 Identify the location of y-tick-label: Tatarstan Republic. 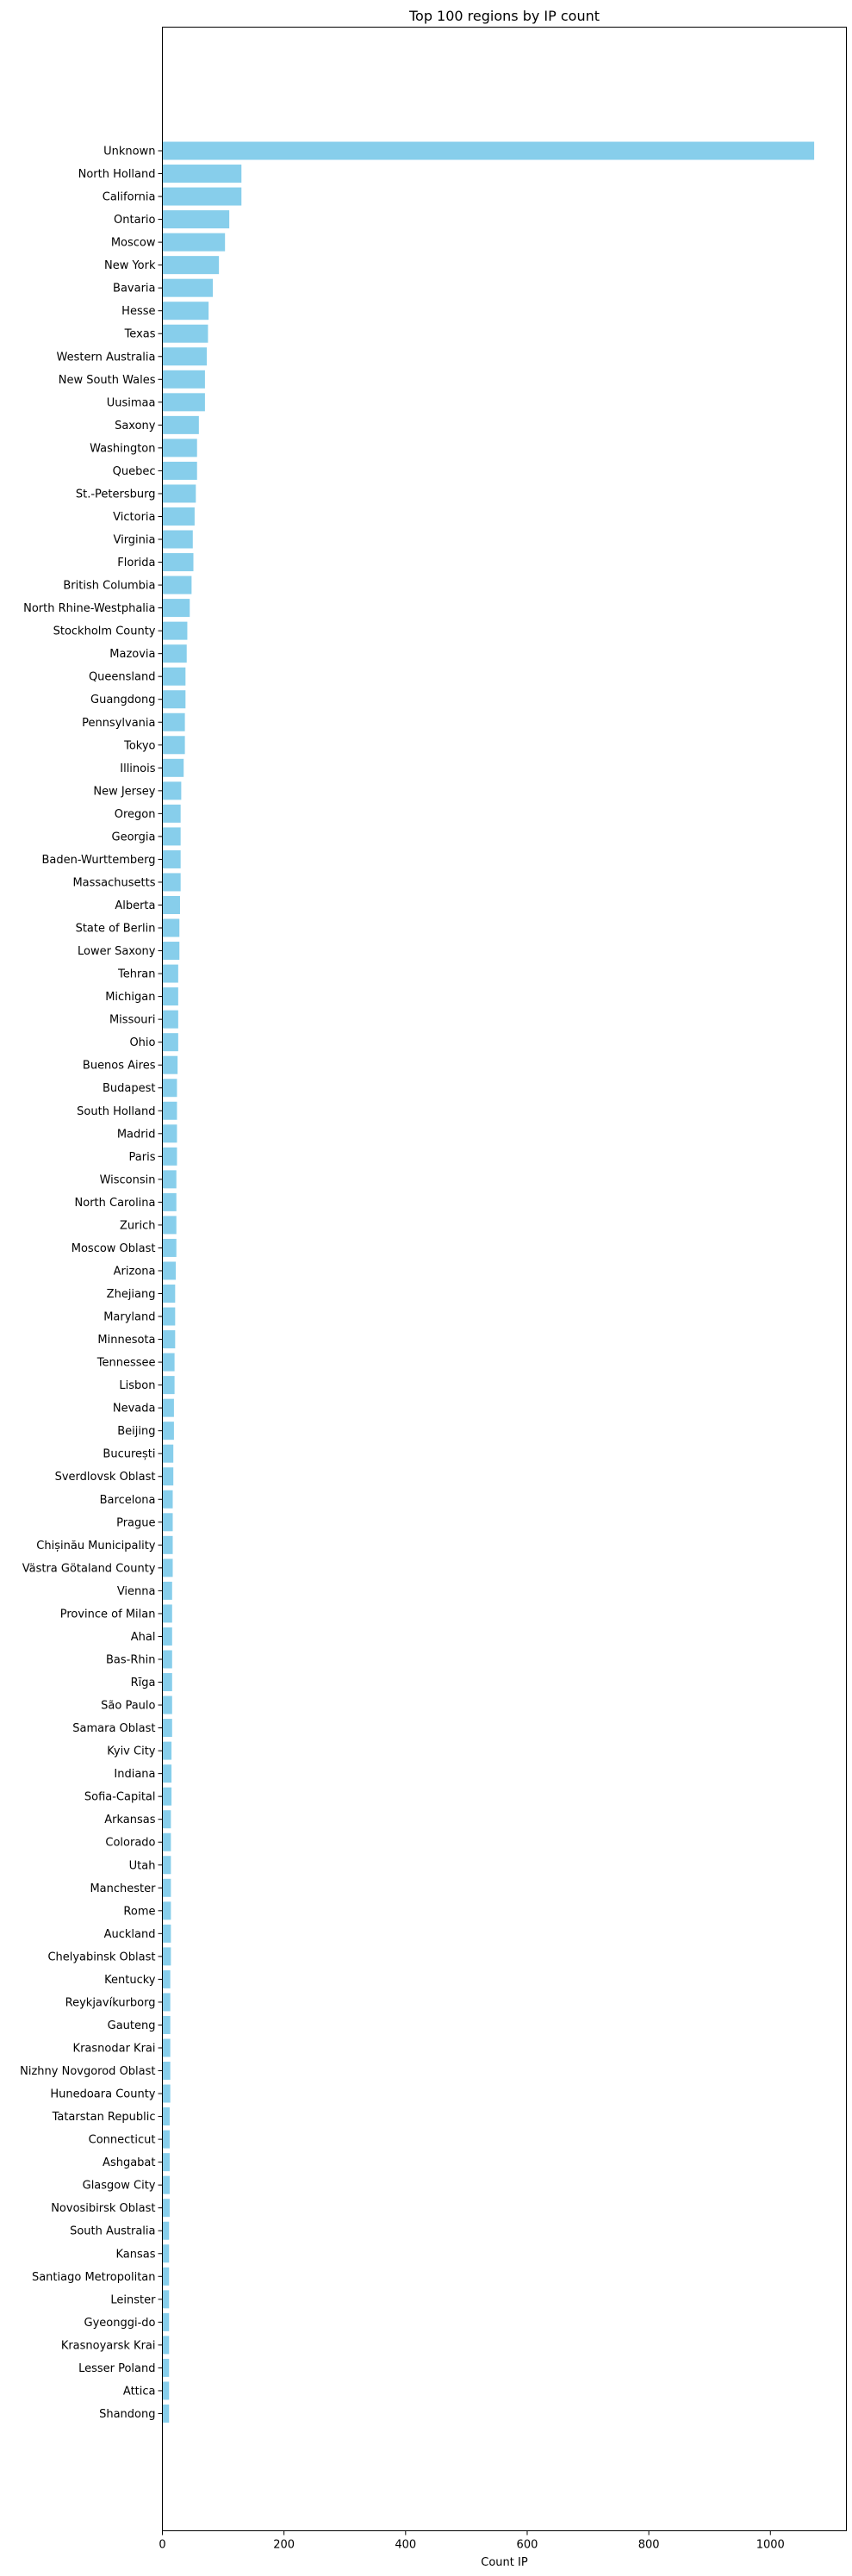
(104, 2117).